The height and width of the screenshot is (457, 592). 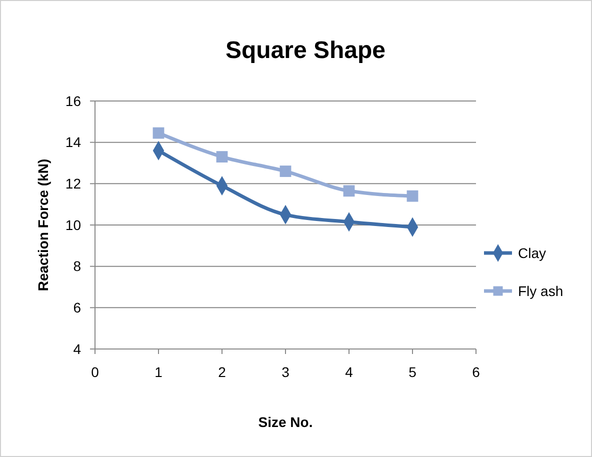 I want to click on y-tick-label: 6, so click(x=77, y=308).